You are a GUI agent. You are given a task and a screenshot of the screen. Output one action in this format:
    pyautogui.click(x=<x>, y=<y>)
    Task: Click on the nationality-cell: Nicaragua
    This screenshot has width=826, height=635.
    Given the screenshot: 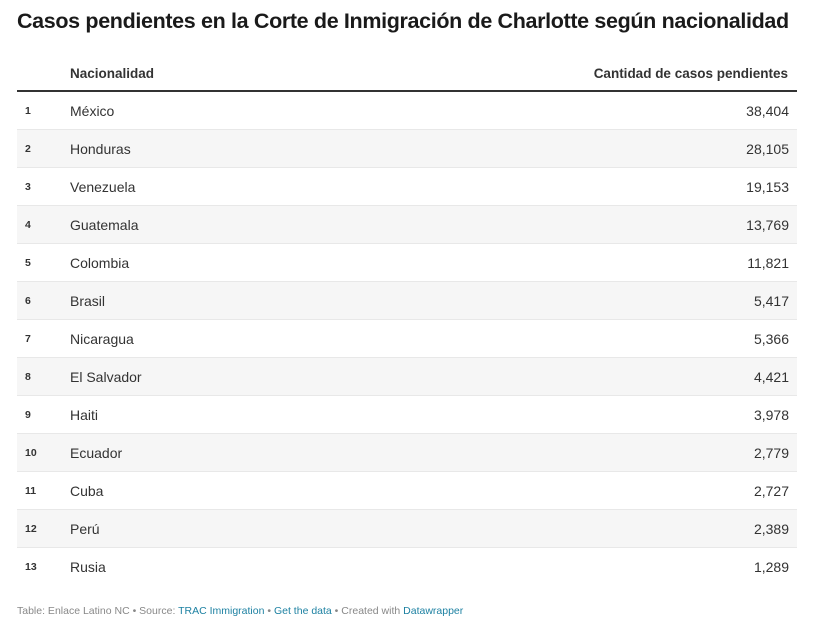 What is the action you would take?
    pyautogui.click(x=102, y=339)
    